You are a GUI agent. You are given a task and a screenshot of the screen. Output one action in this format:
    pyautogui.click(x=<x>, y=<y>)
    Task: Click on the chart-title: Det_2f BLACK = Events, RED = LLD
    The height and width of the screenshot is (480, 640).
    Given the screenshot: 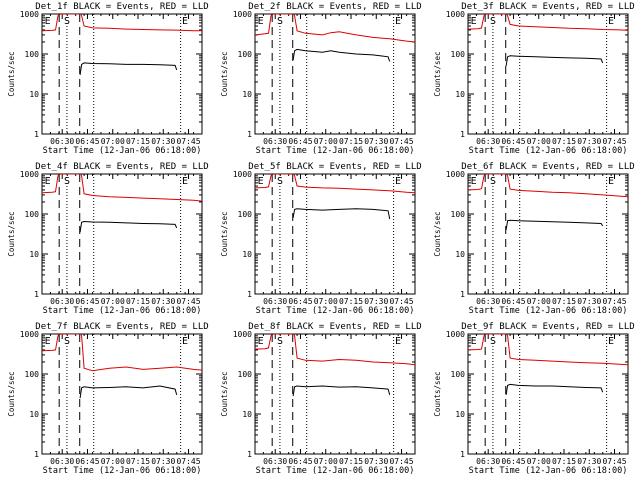 What is the action you would take?
    pyautogui.click(x=334, y=7)
    